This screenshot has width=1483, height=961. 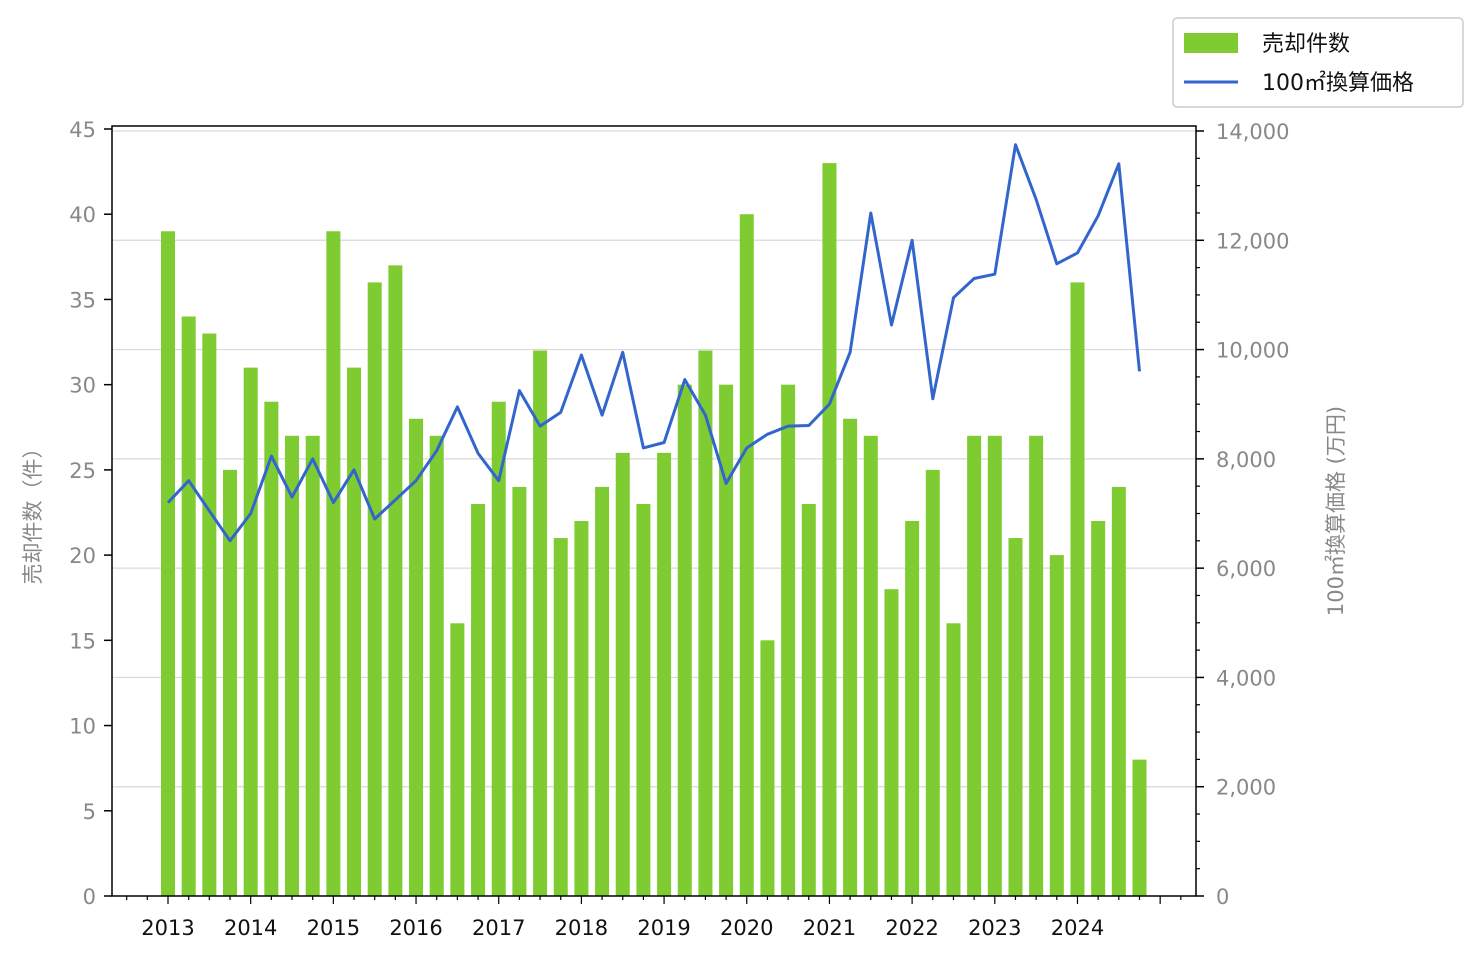 I want to click on legend-bar-label: 売却件数, so click(x=1306, y=44).